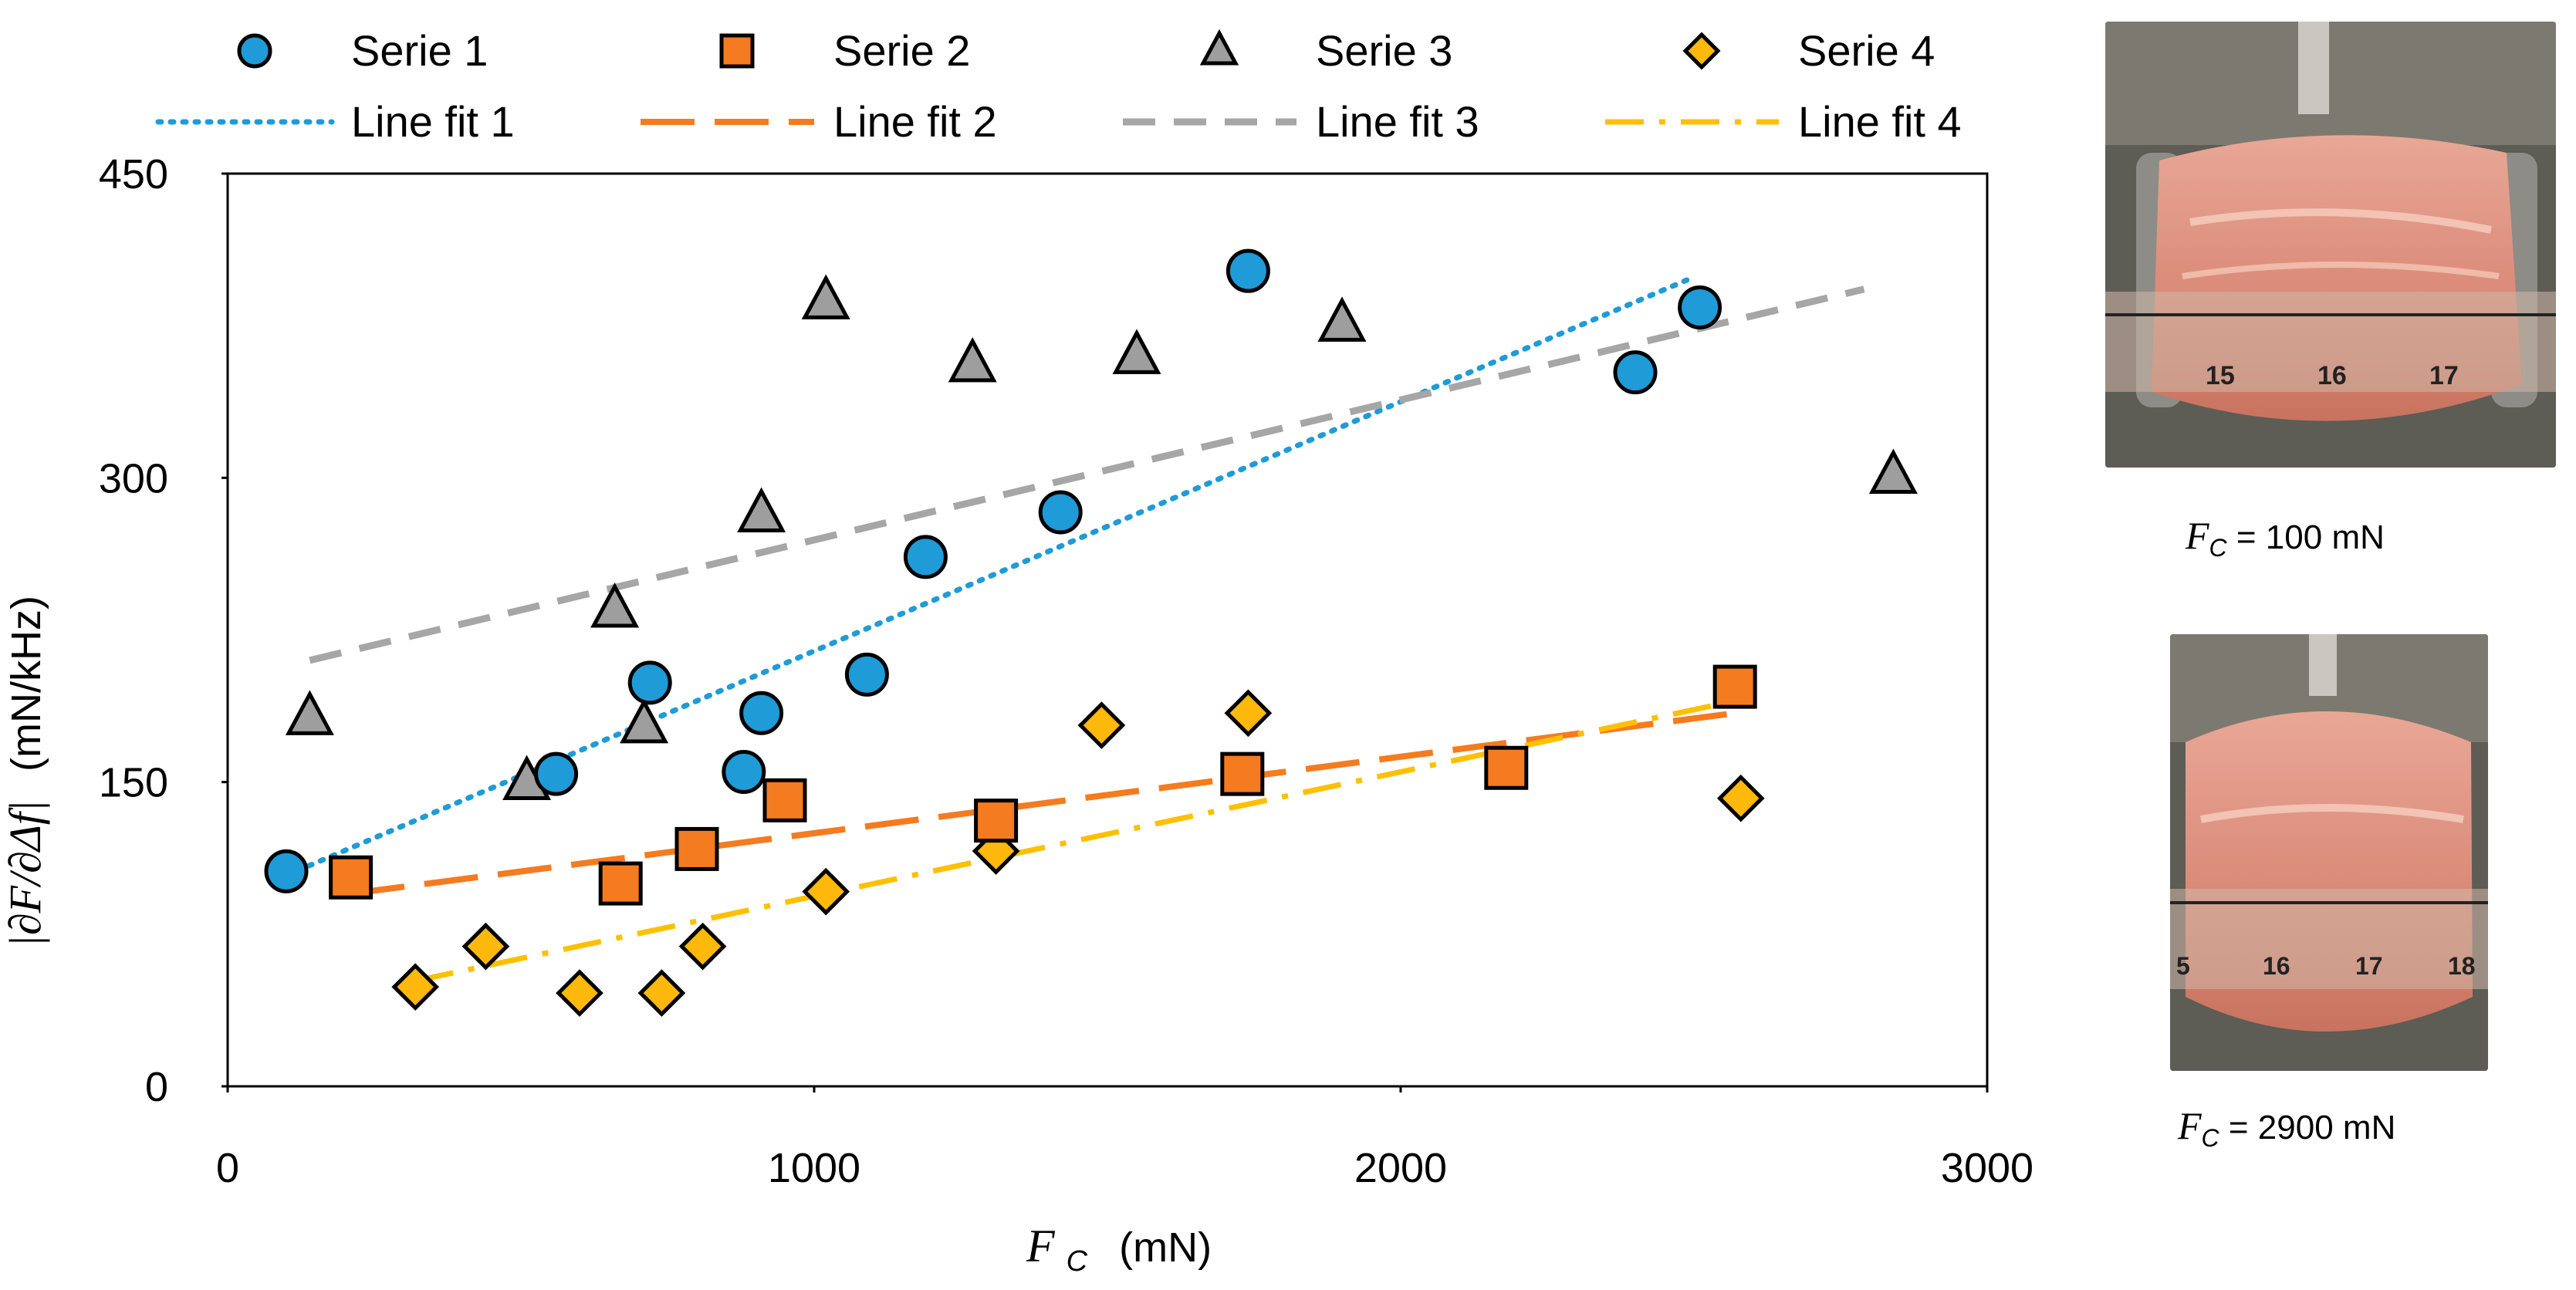 The width and height of the screenshot is (2576, 1290). What do you see at coordinates (133, 783) in the screenshot?
I see `y-tick-label: 150` at bounding box center [133, 783].